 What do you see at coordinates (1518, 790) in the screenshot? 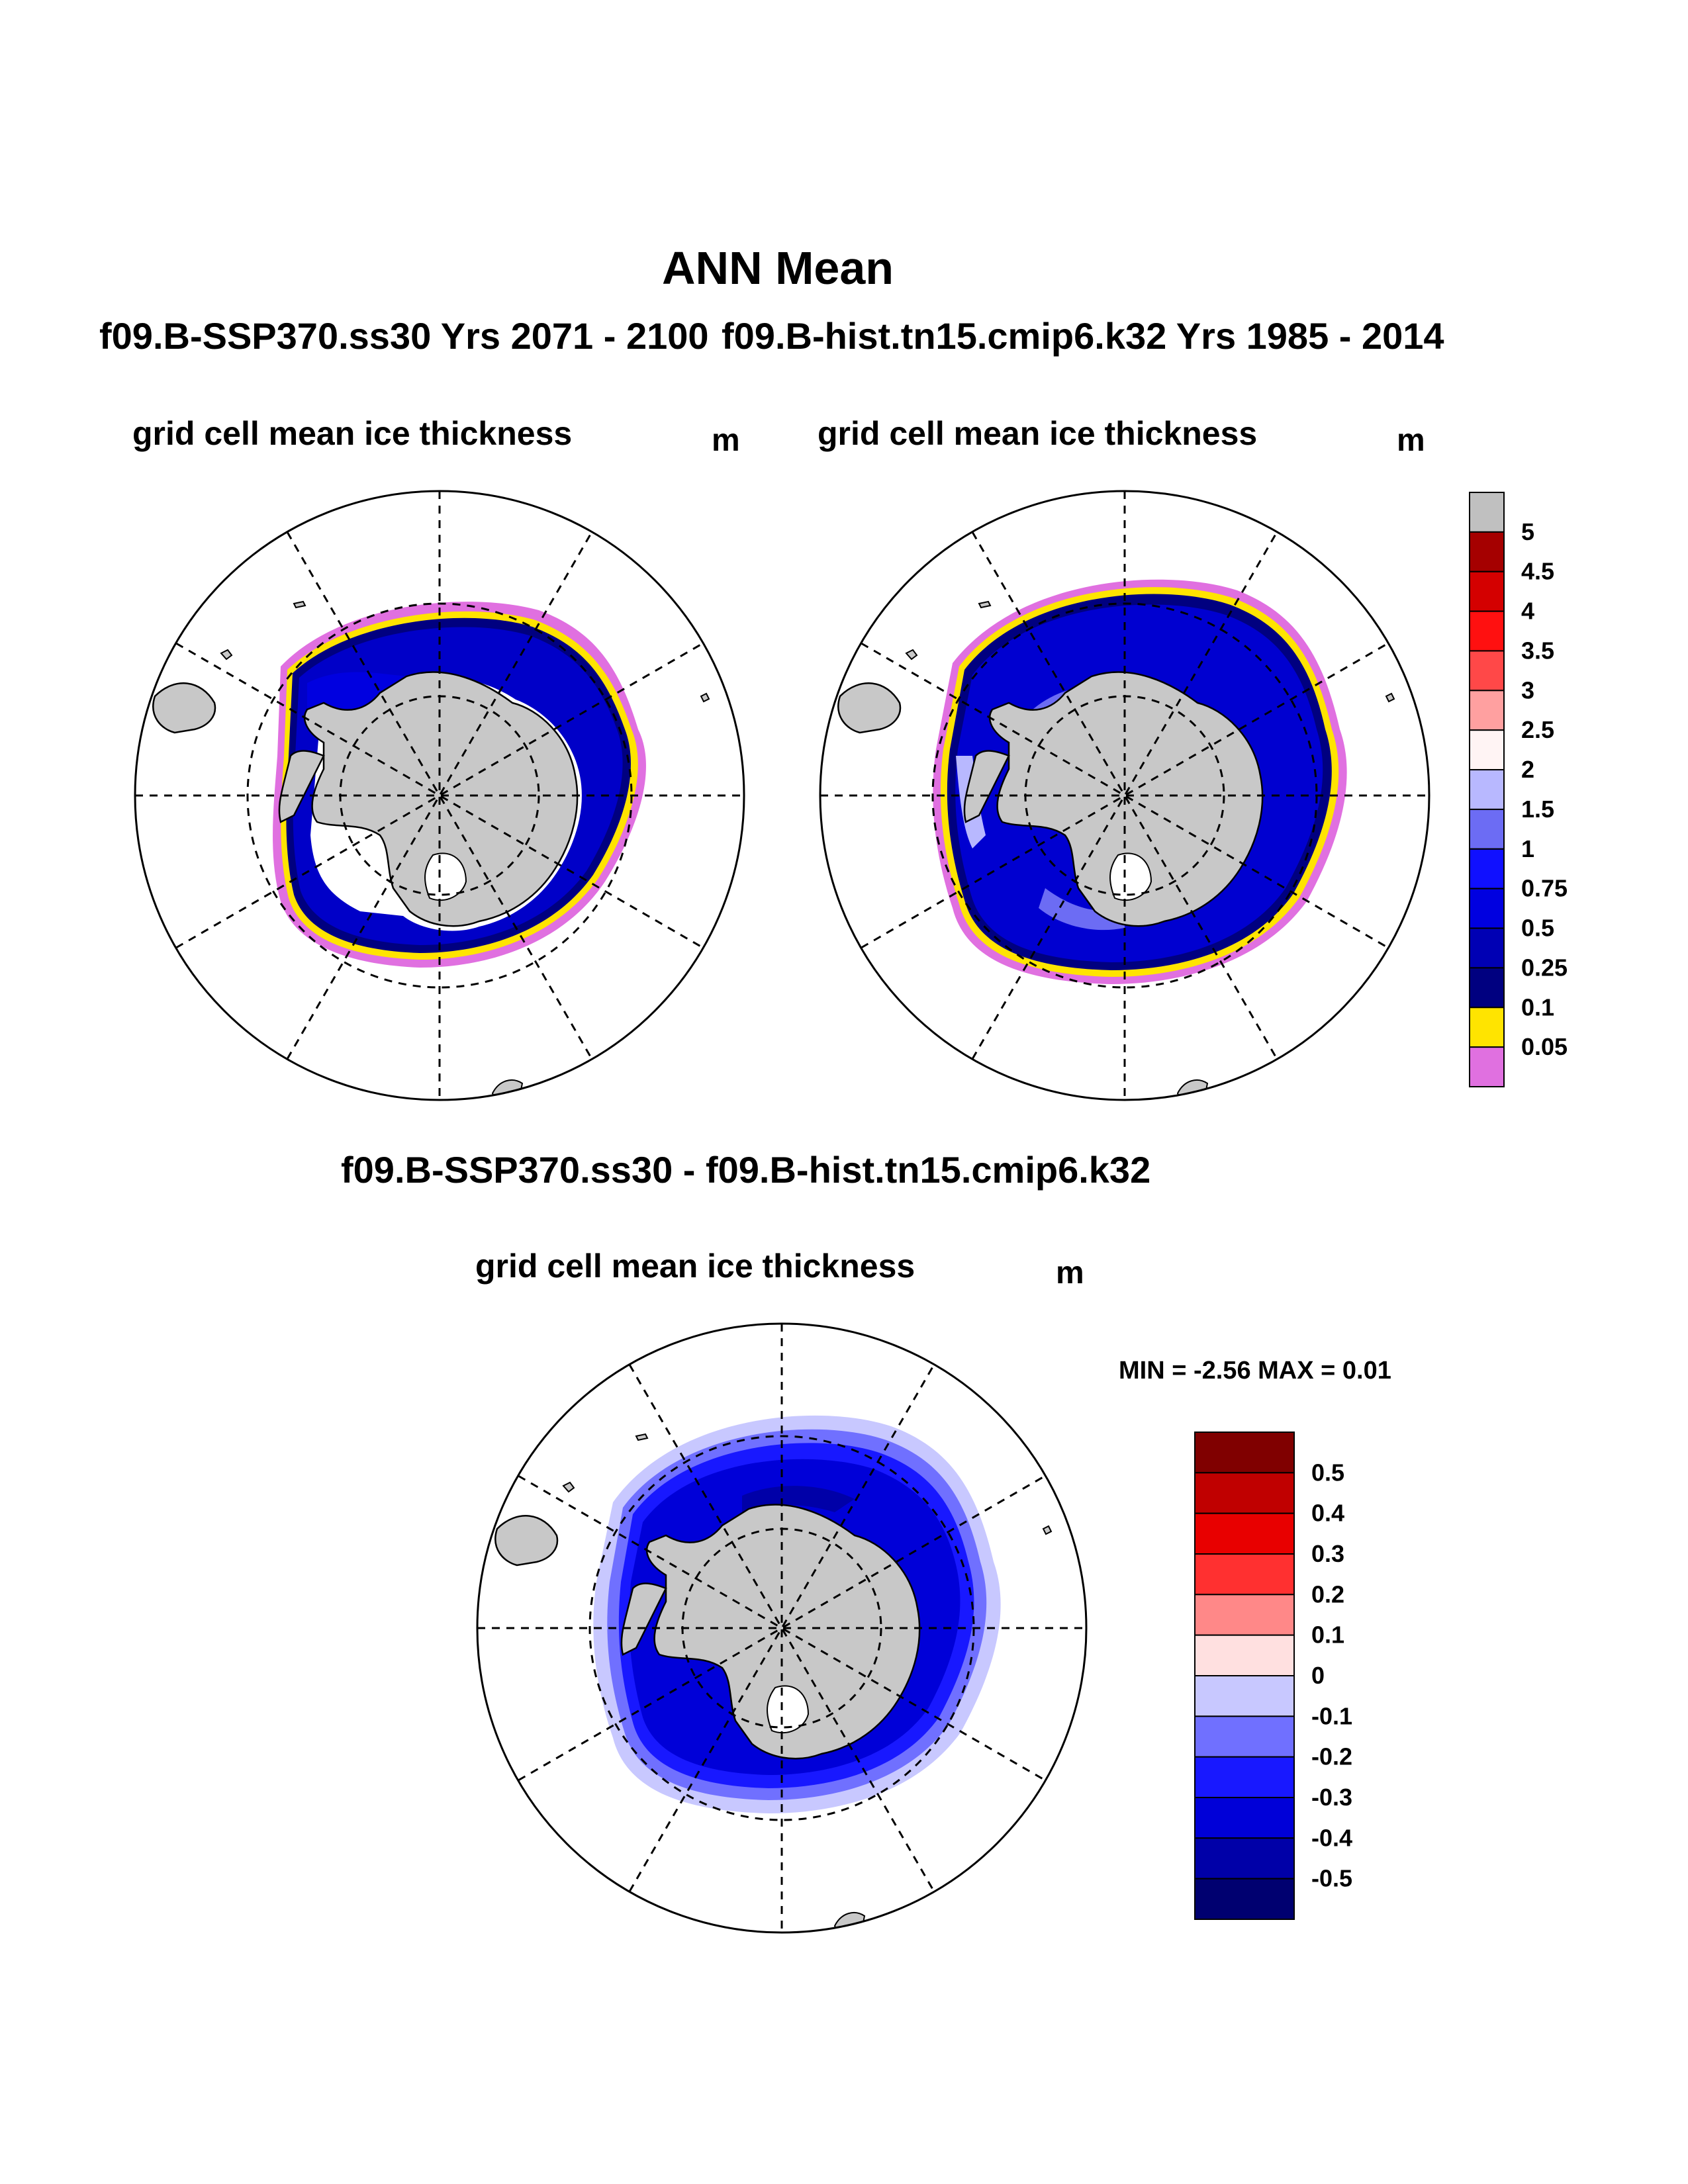
I see `thickness-colorbar: 5 4.5 4 3.5 3 2.5 2 1.5 1 0.75 0.5 0.25 0.1 0.05` at bounding box center [1518, 790].